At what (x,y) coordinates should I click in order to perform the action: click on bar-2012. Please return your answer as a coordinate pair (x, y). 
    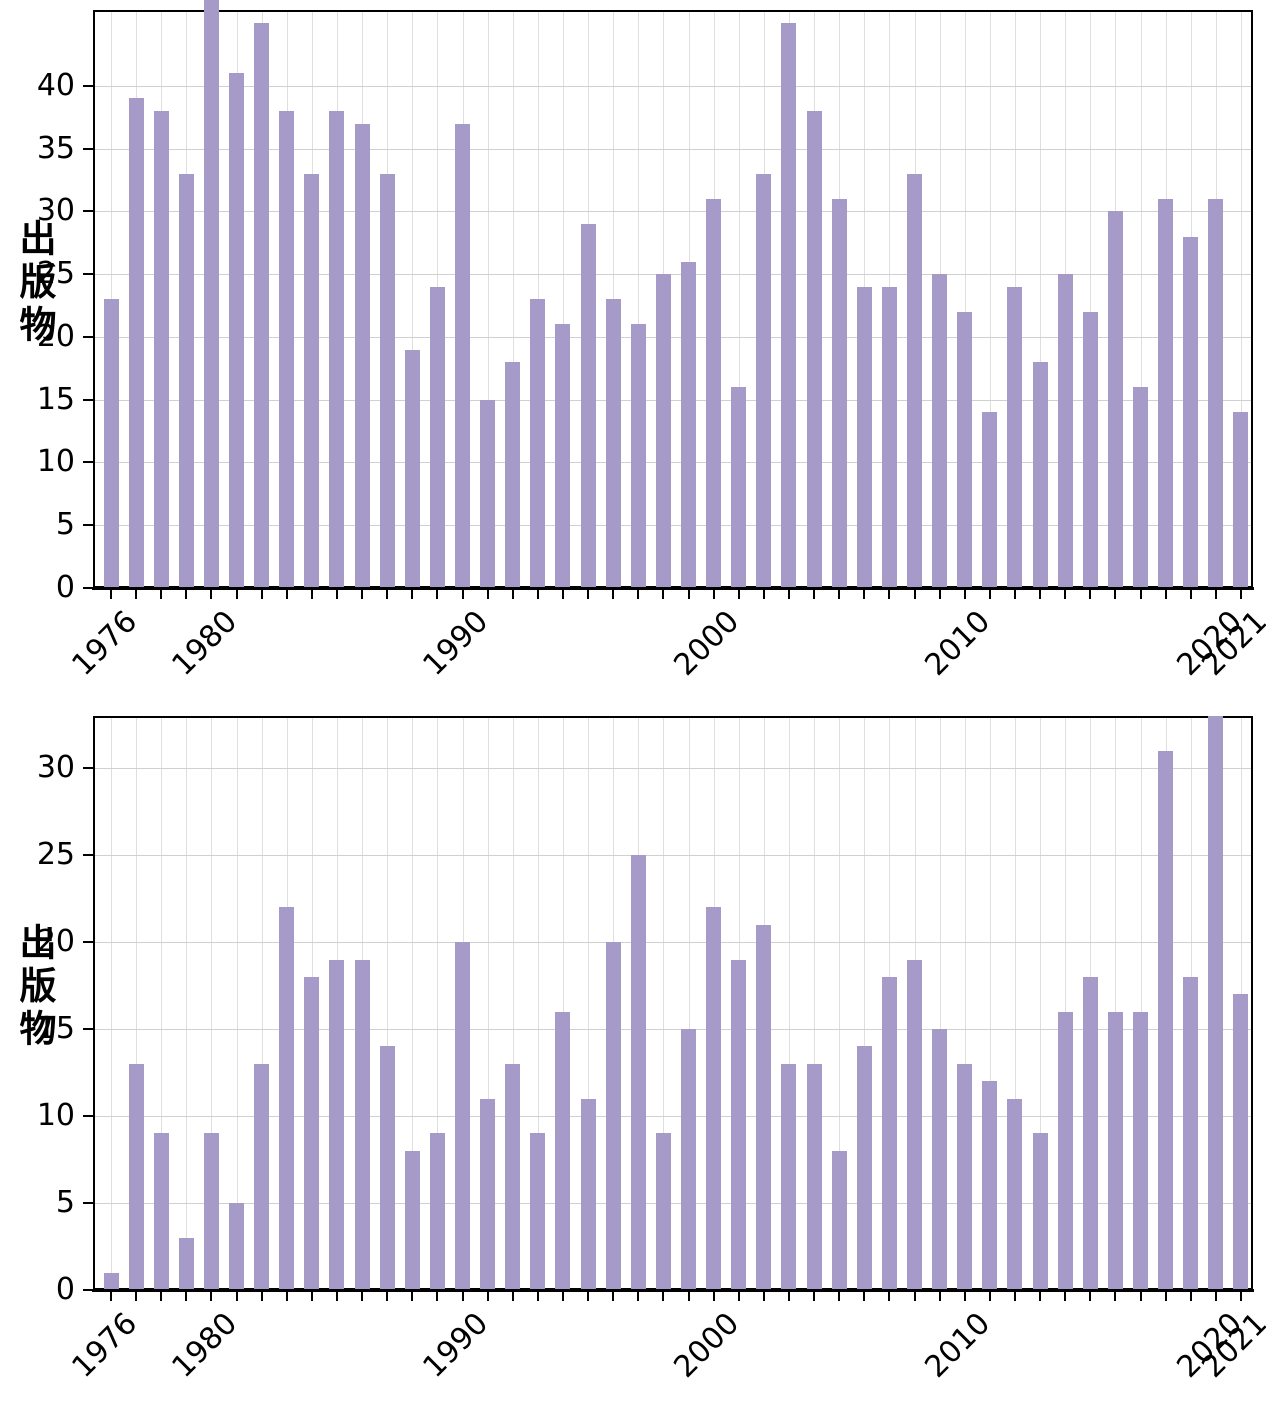
    Looking at the image, I should click on (1015, 1194).